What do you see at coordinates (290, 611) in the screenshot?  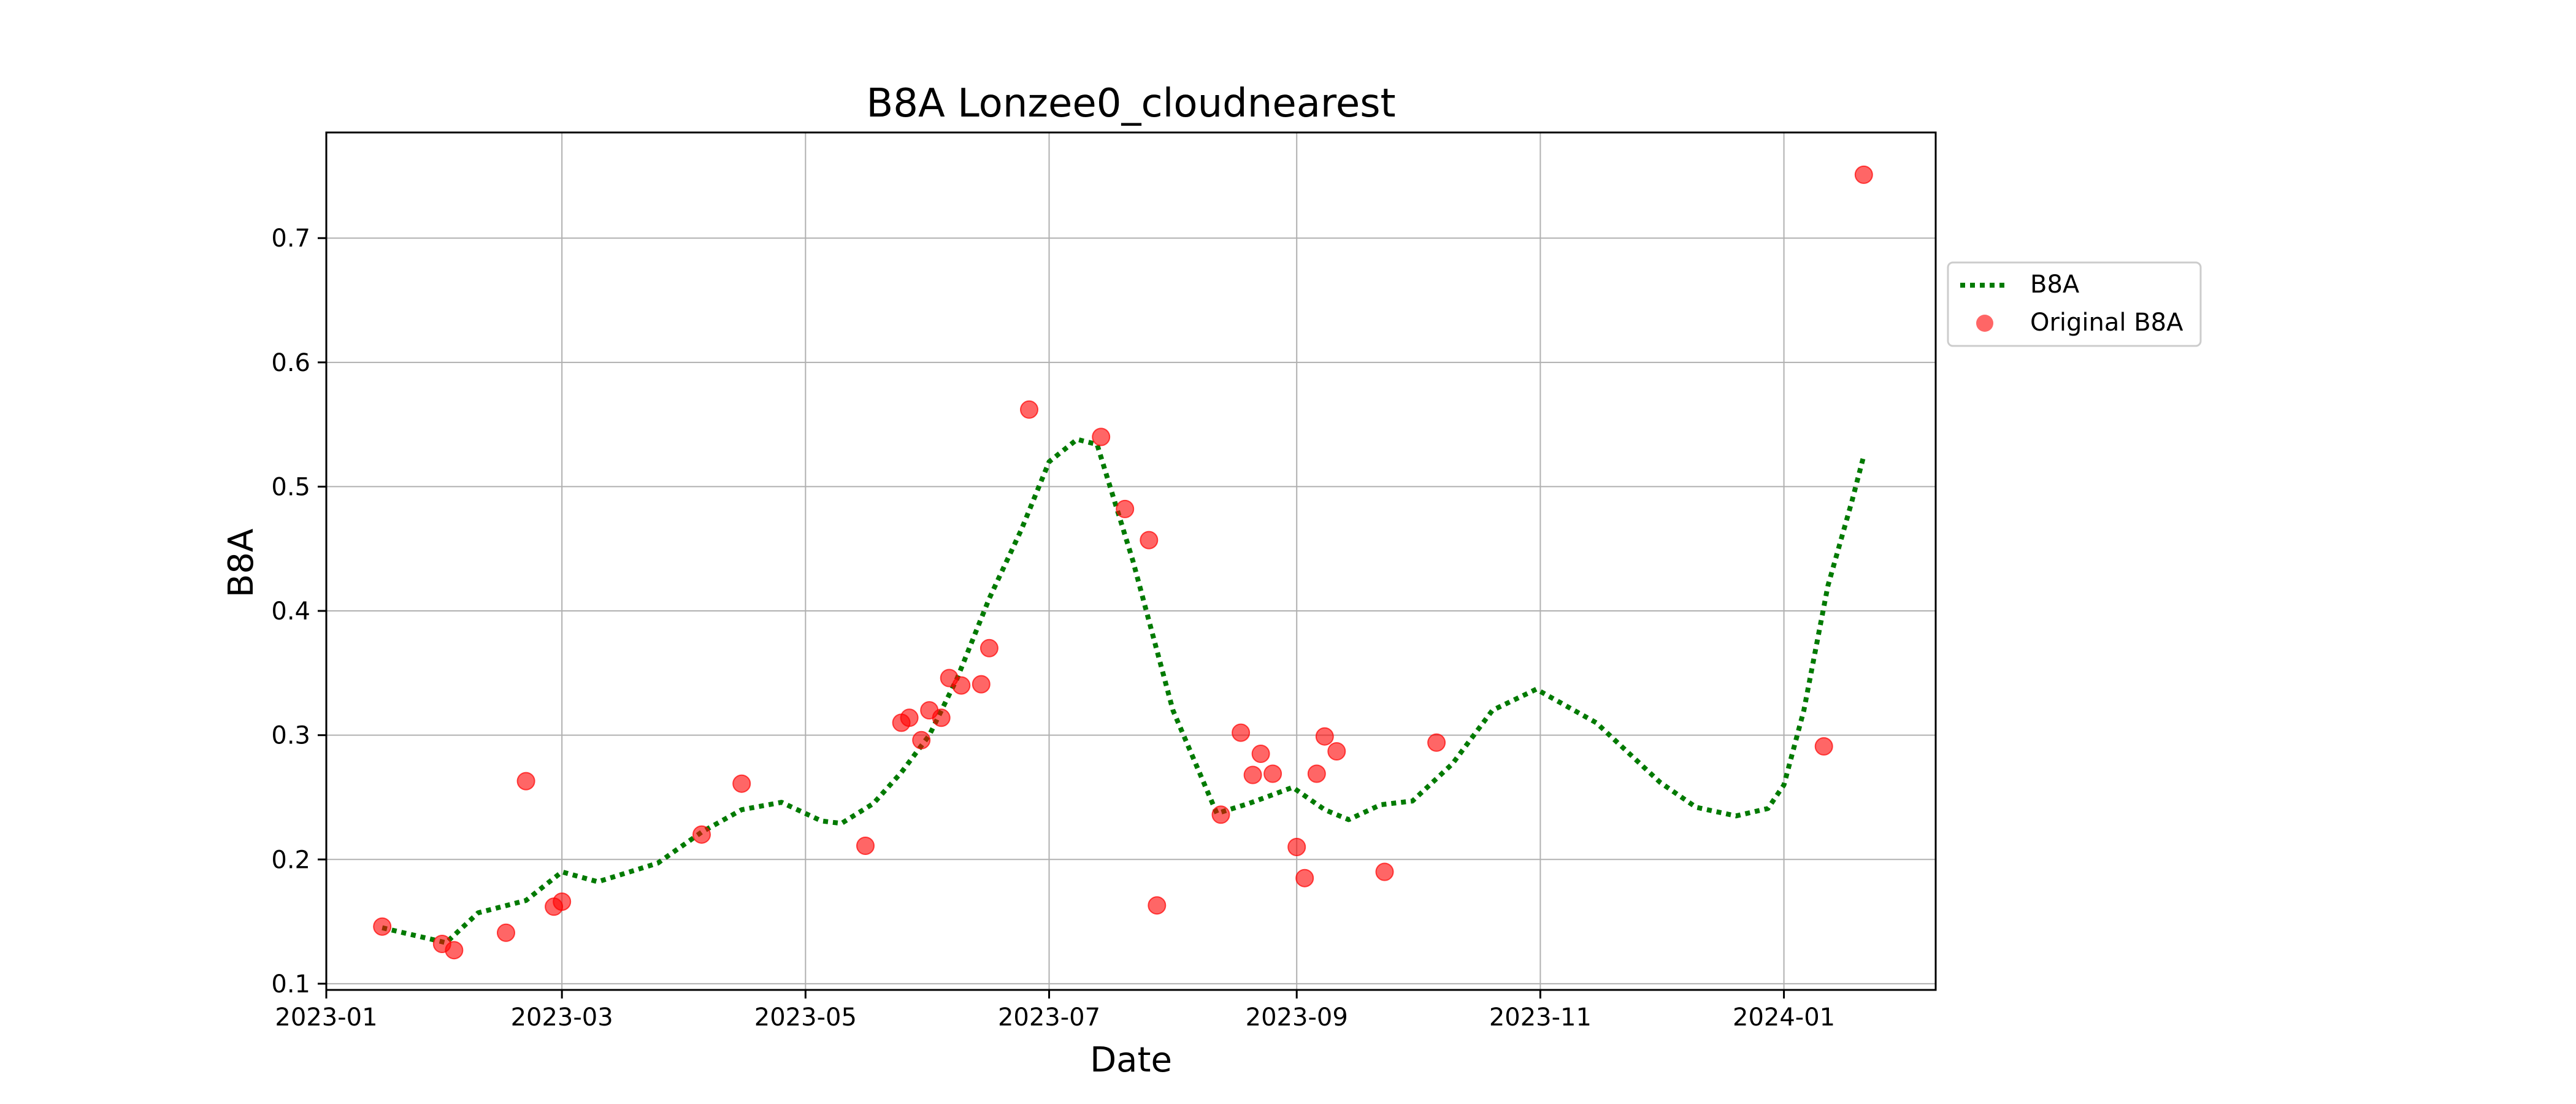 I see `y-tick-label: 0.4` at bounding box center [290, 611].